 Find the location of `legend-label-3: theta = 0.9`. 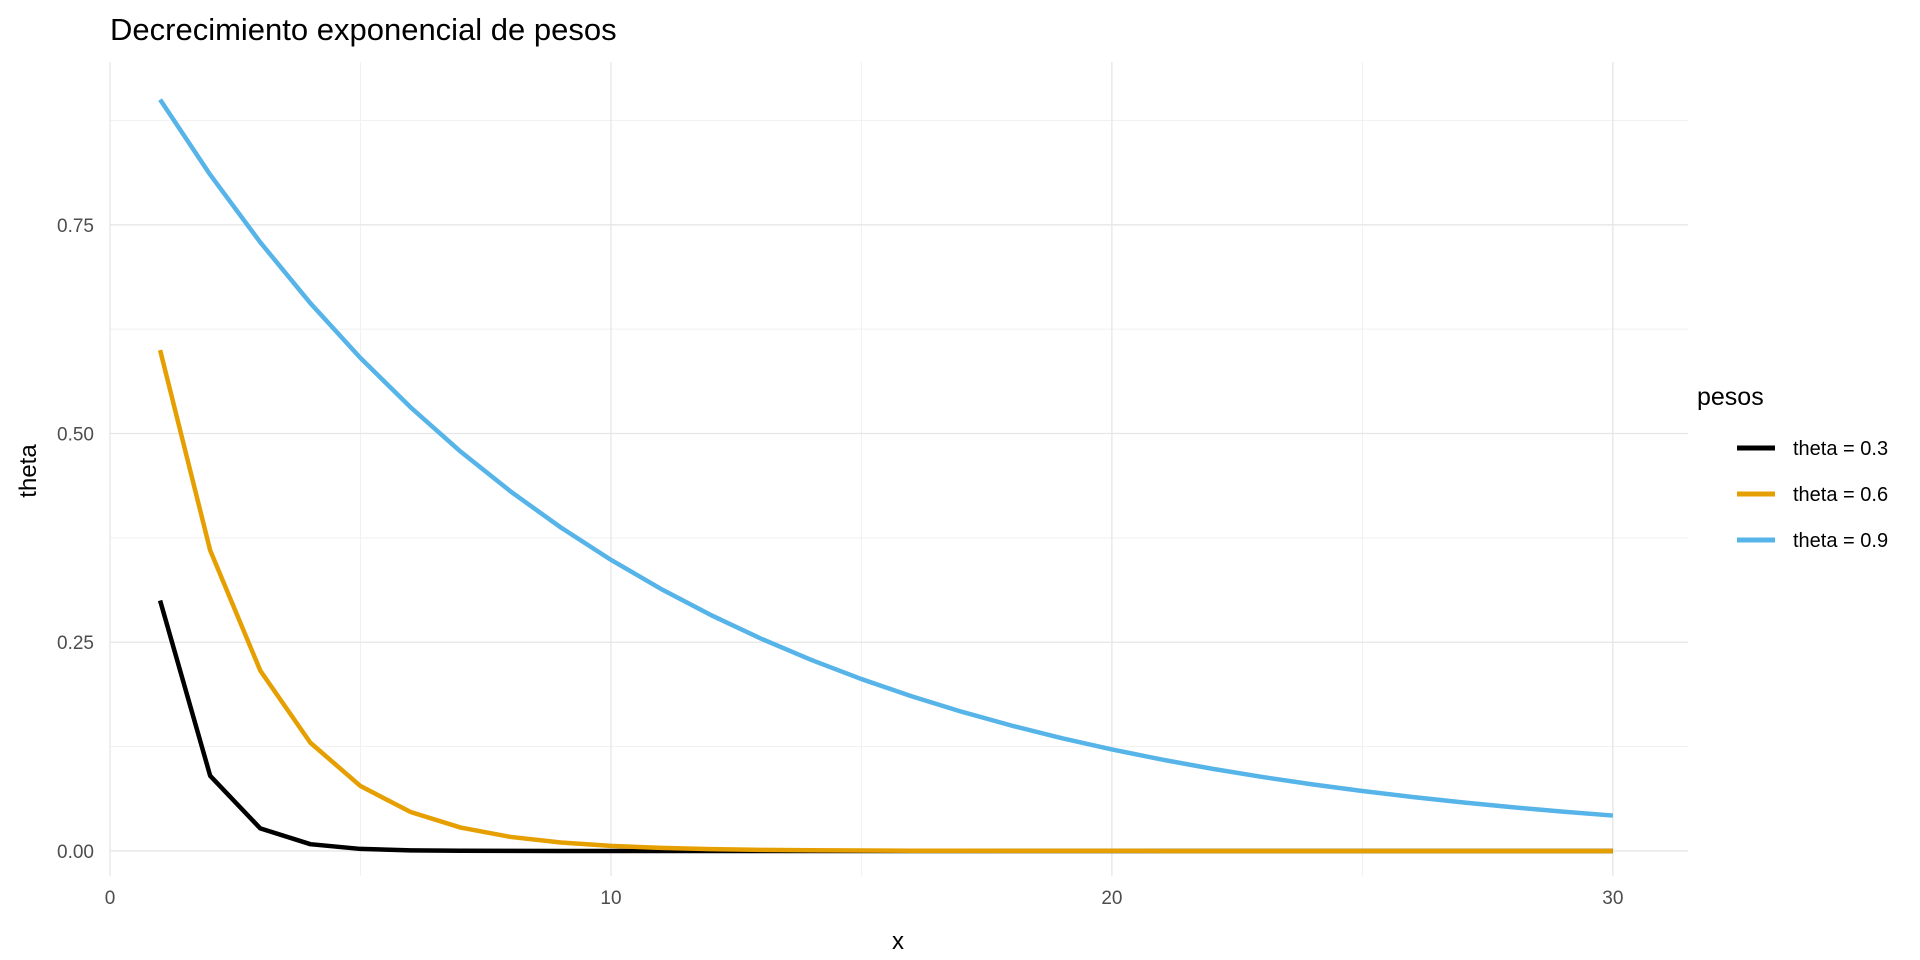

legend-label-3: theta = 0.9 is located at coordinates (1840, 541).